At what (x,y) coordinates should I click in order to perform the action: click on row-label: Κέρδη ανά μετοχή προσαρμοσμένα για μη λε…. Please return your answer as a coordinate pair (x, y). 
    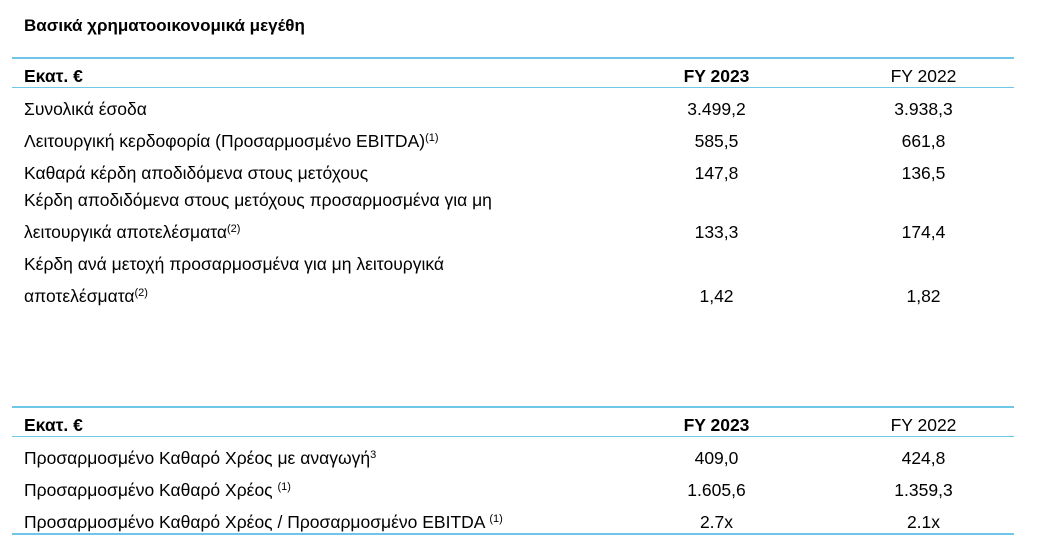
    Looking at the image, I should click on (234, 280).